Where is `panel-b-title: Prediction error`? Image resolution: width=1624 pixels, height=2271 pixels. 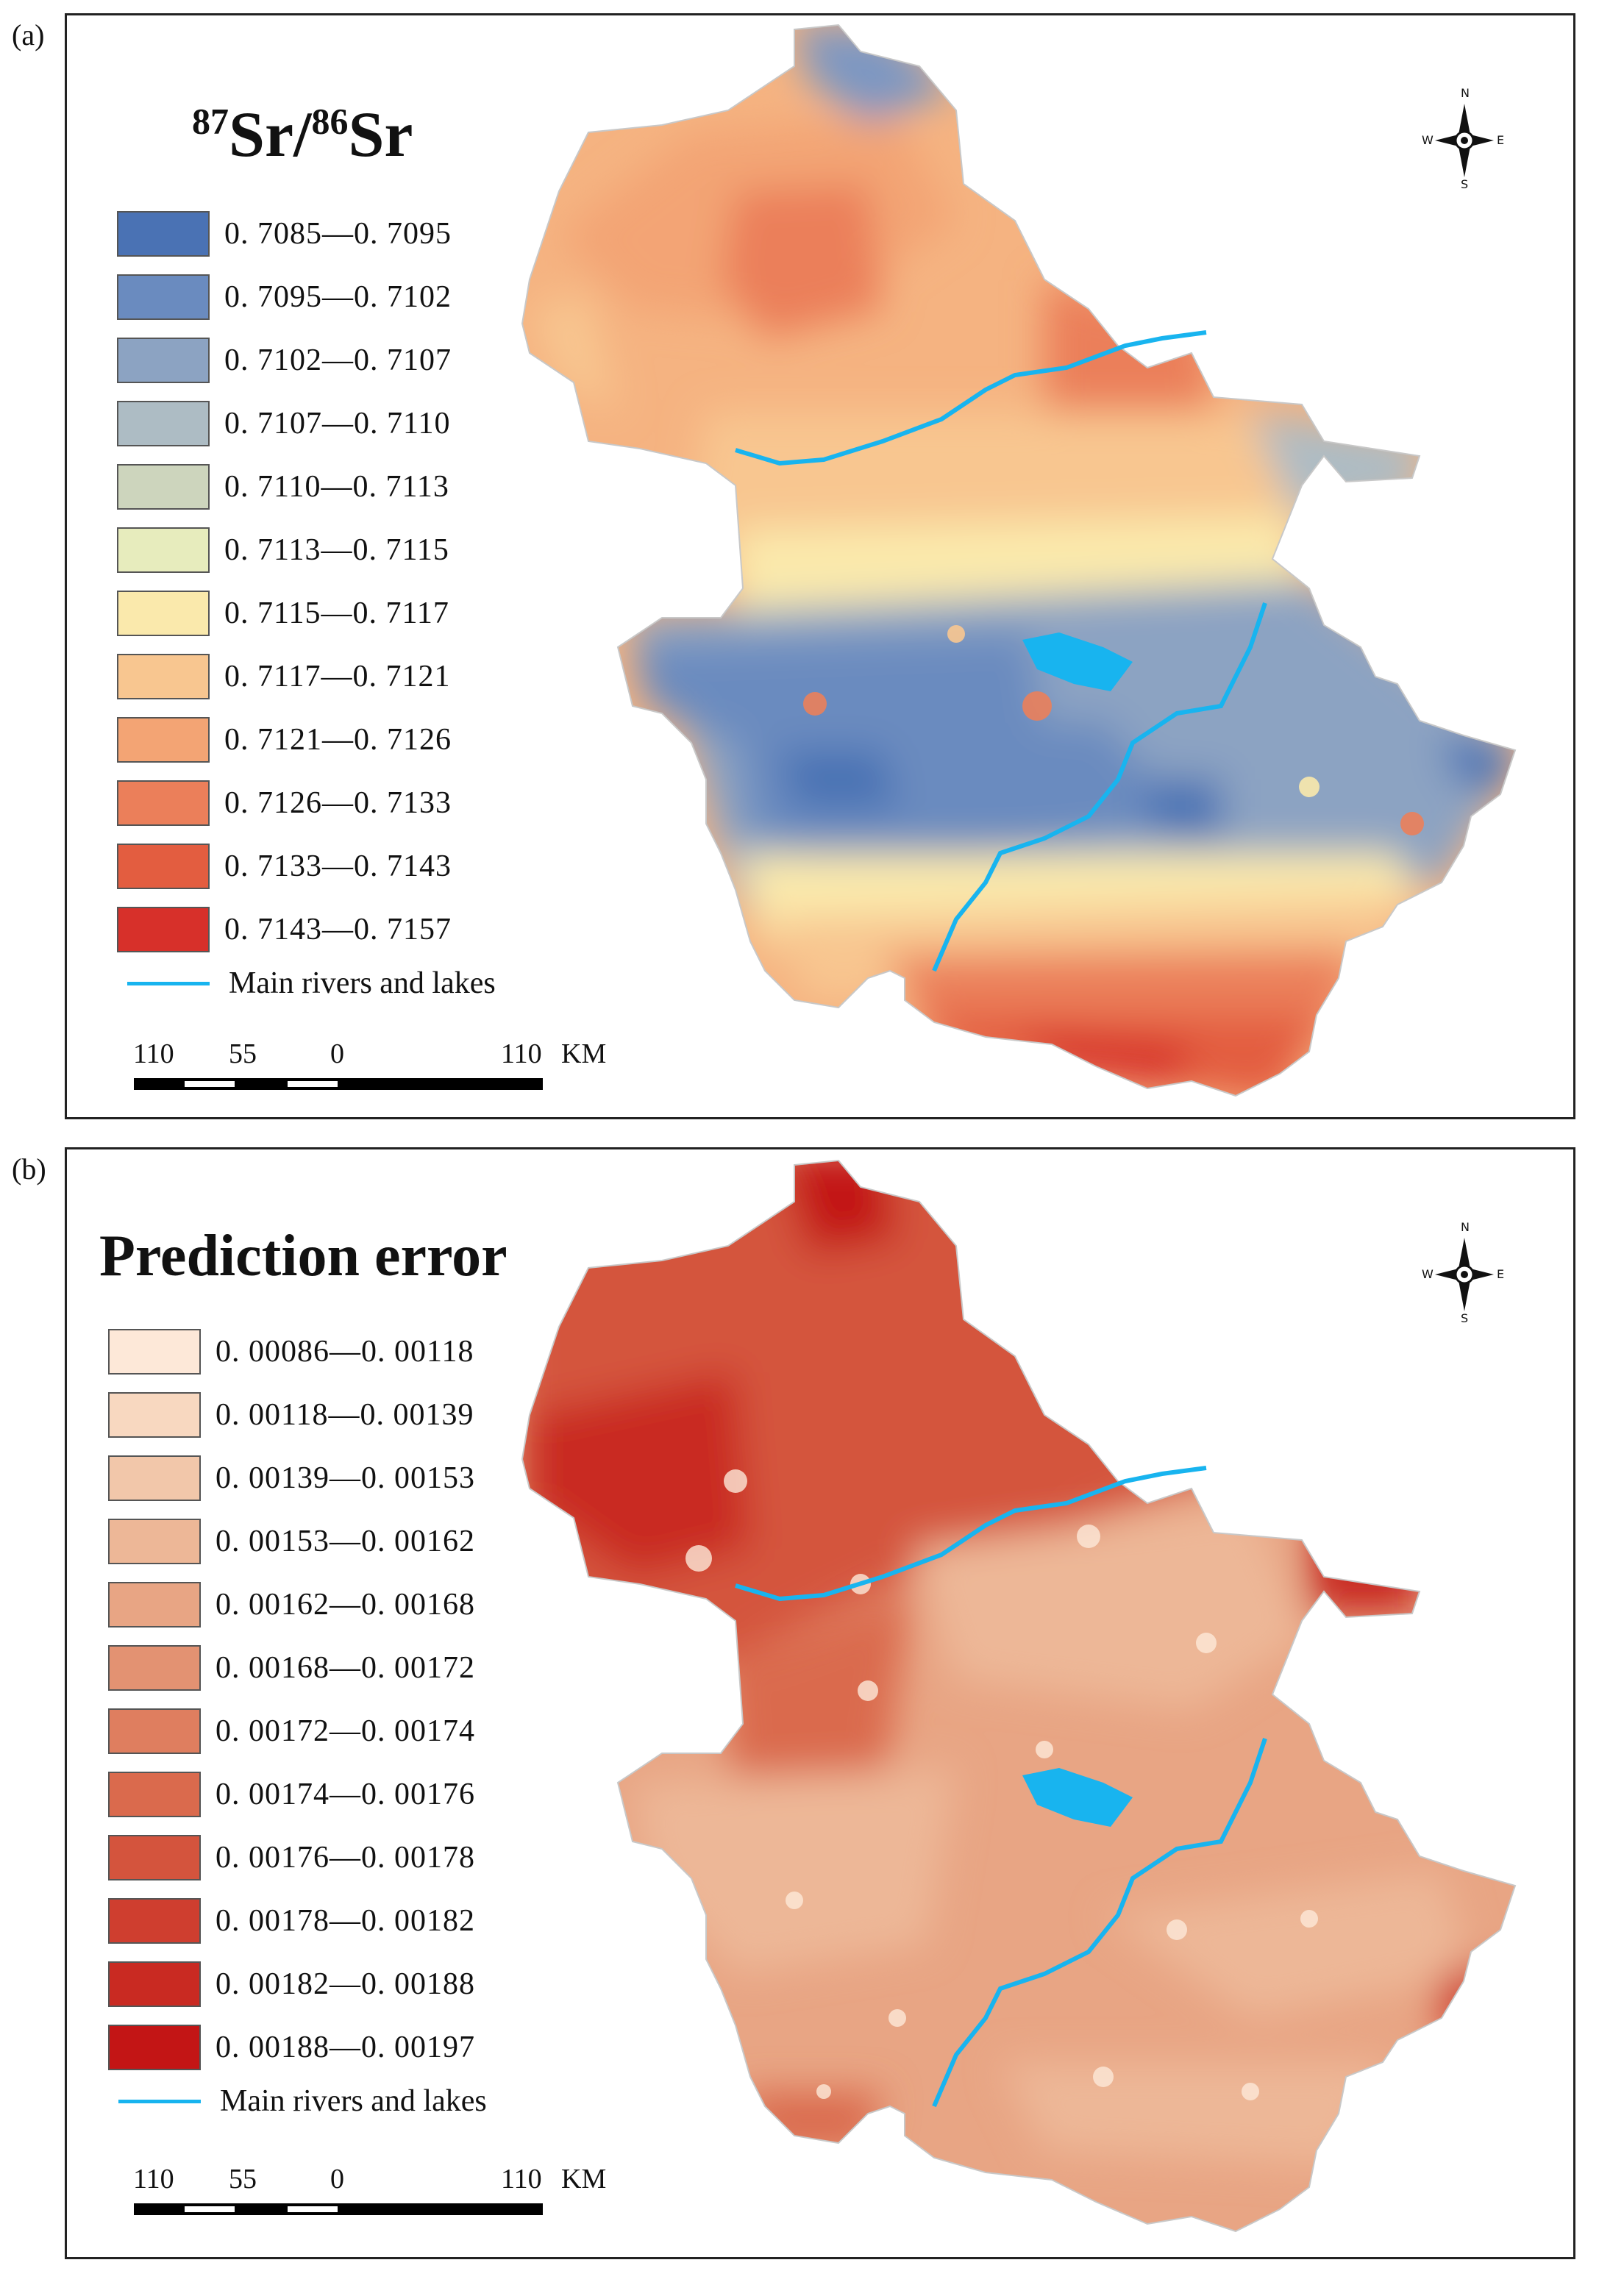
panel-b-title: Prediction error is located at coordinates (303, 1256).